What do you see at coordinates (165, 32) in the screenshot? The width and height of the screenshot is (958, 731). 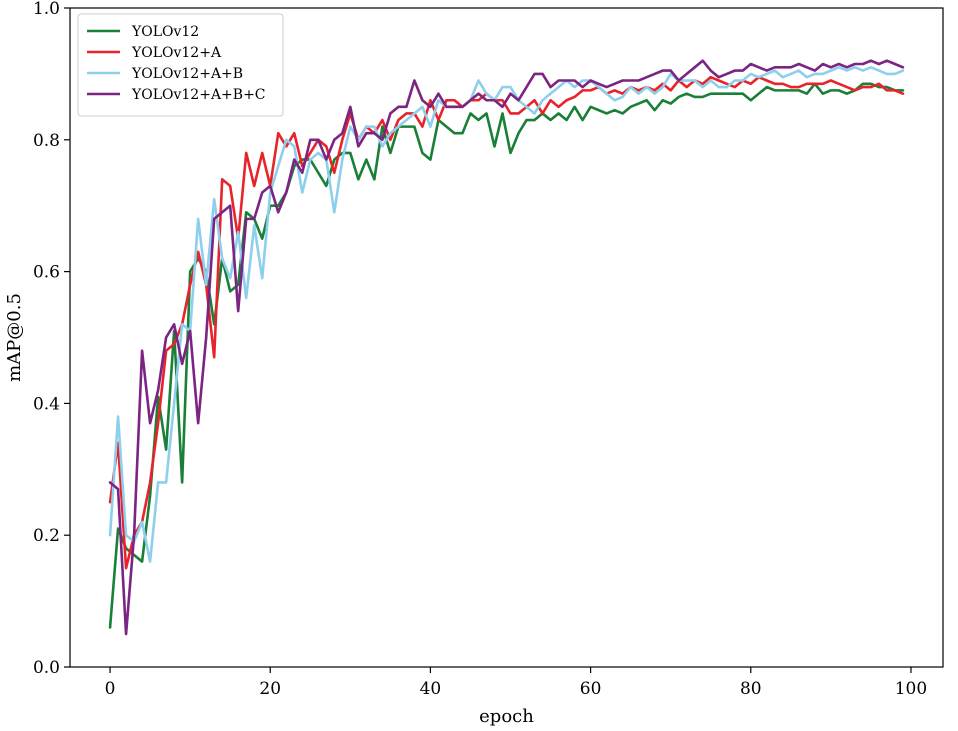 I see `legend-label-1: YOLOv12` at bounding box center [165, 32].